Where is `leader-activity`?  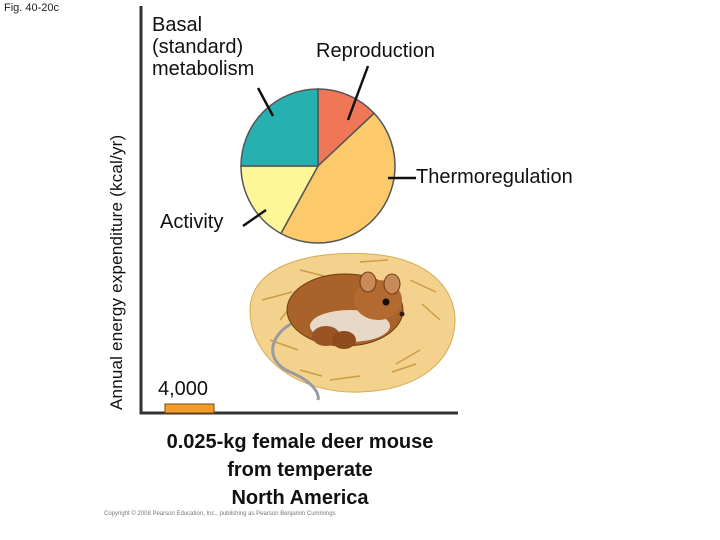 leader-activity is located at coordinates (254, 218).